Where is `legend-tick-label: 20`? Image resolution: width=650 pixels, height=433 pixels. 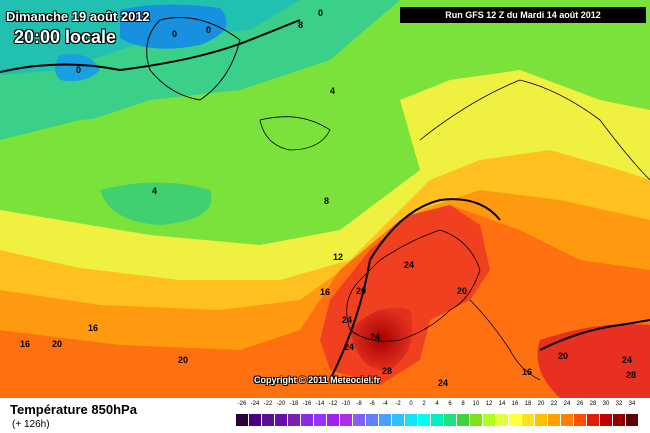
legend-tick-label: 20 is located at coordinates (541, 404).